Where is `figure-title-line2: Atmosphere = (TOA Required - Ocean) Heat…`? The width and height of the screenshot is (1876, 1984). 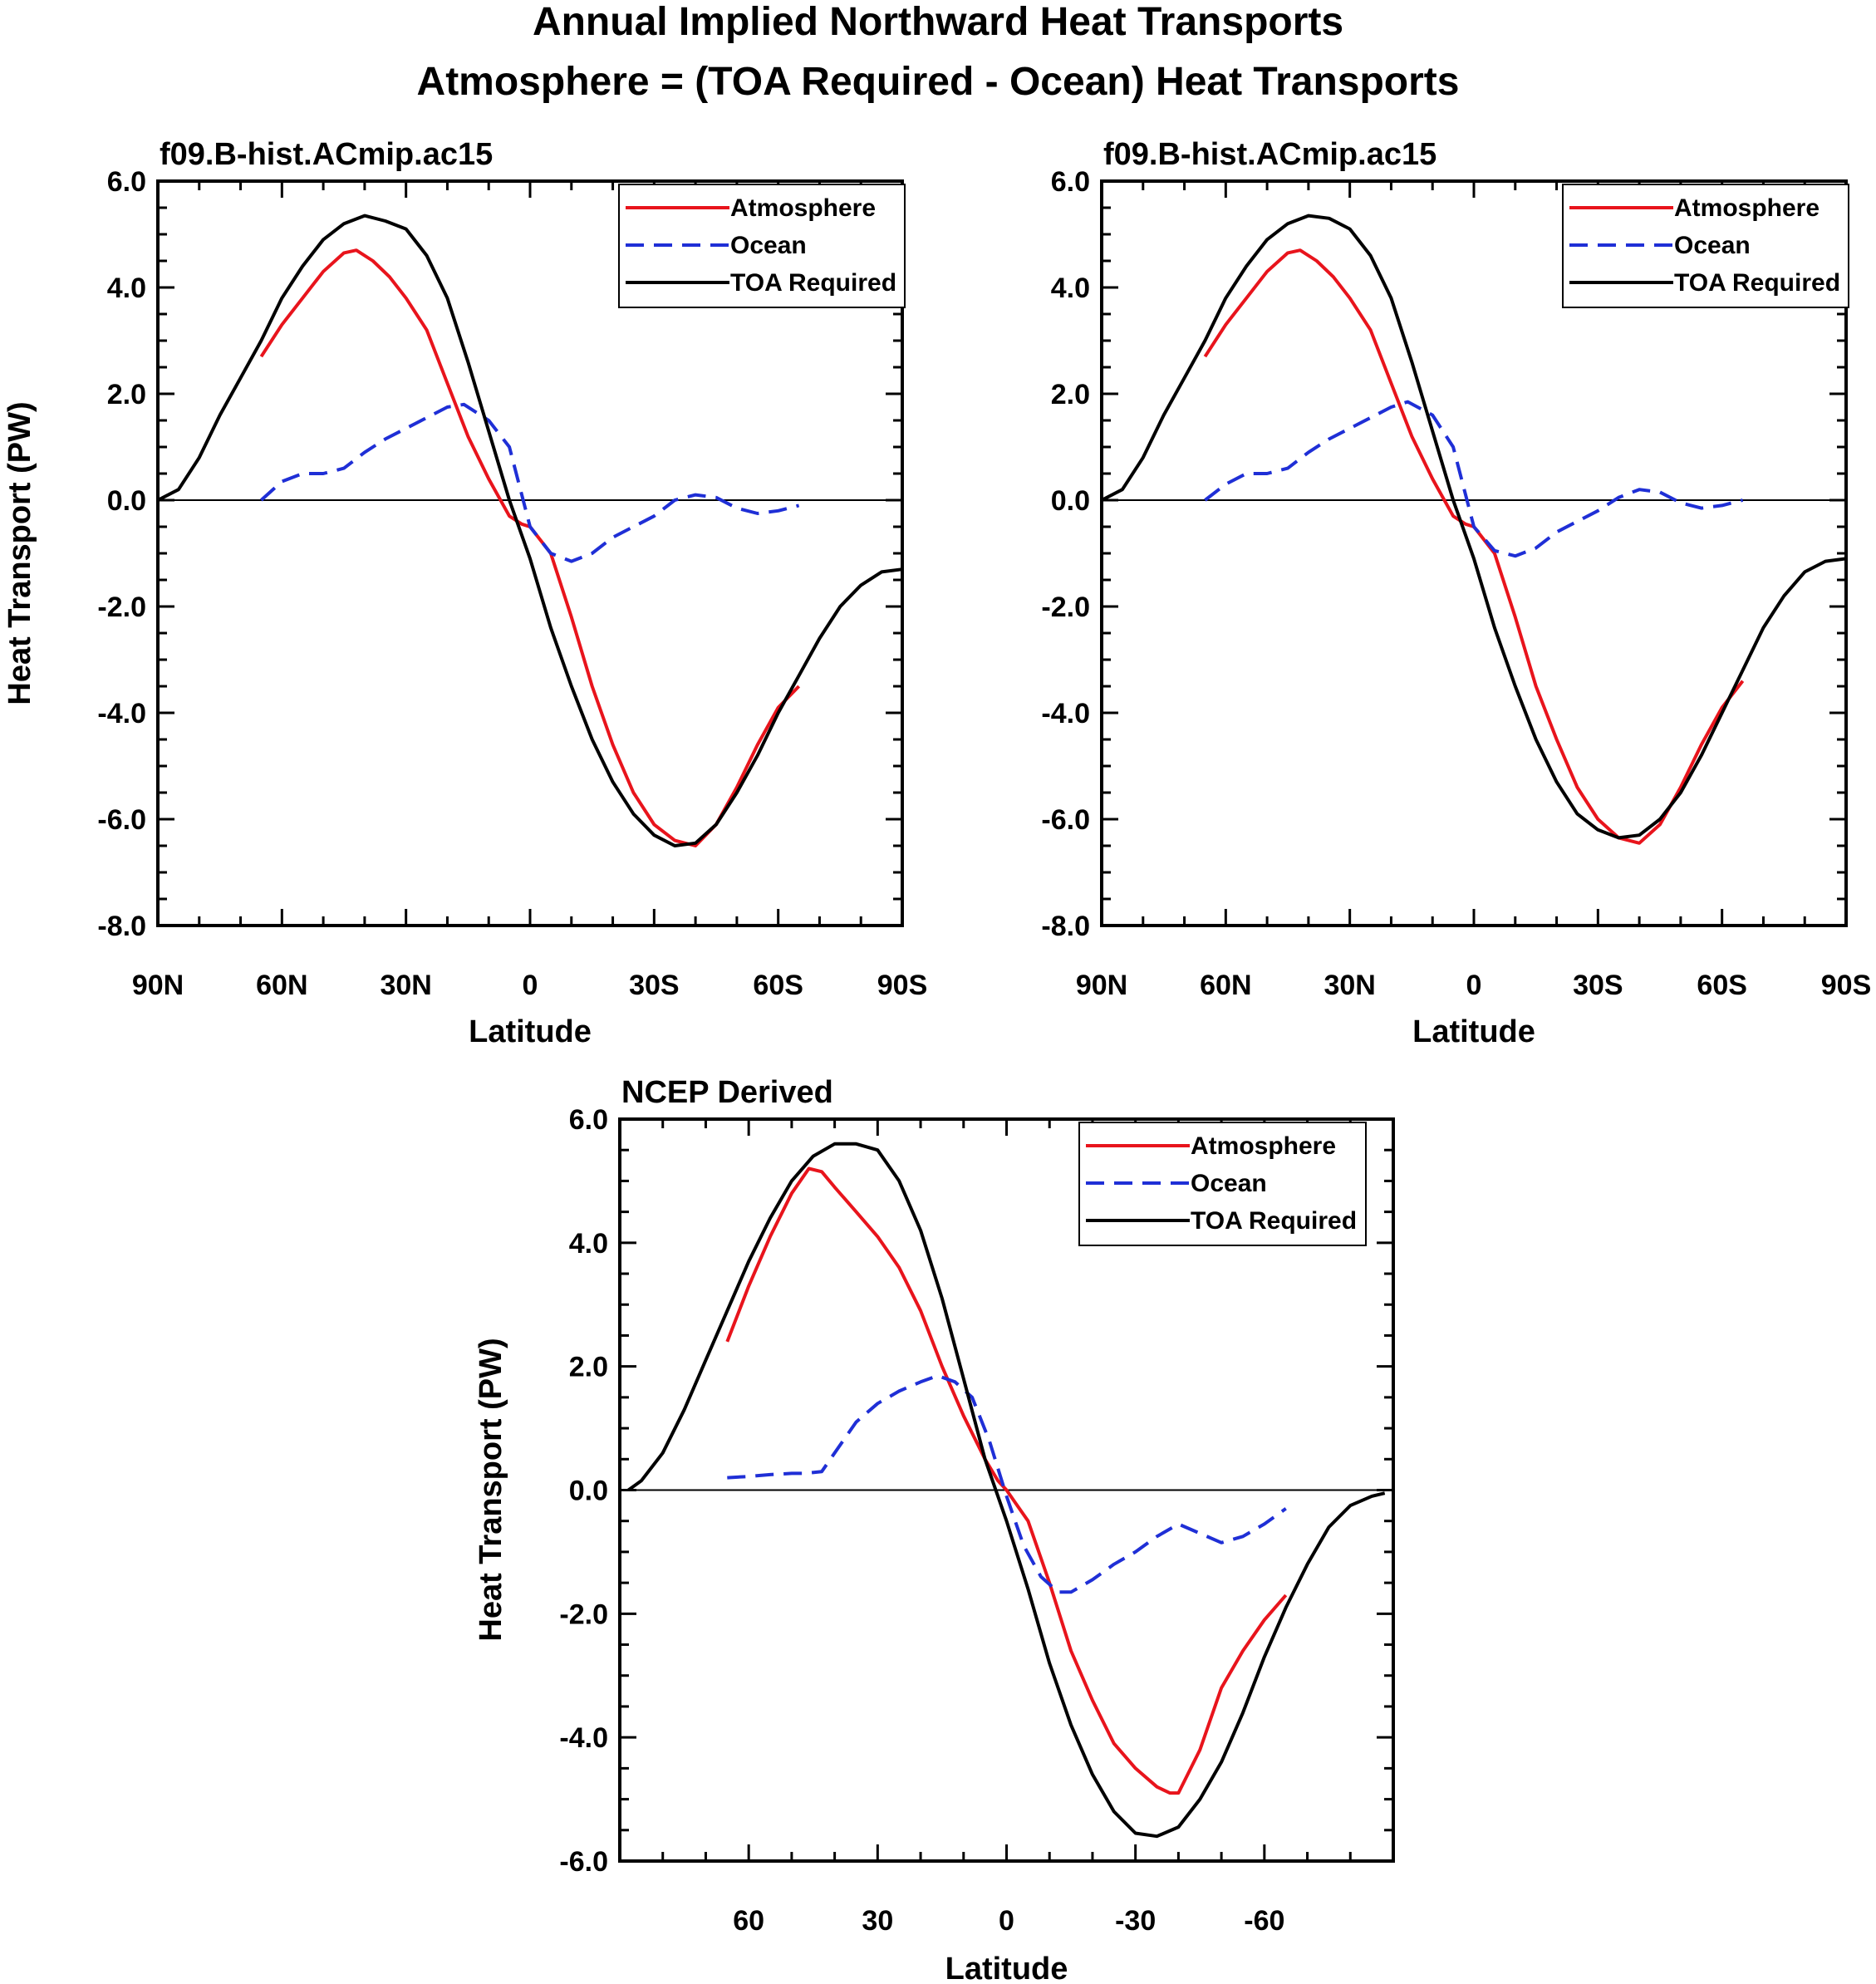 figure-title-line2: Atmosphere = (TOA Required - Ocean) Heat… is located at coordinates (938, 82).